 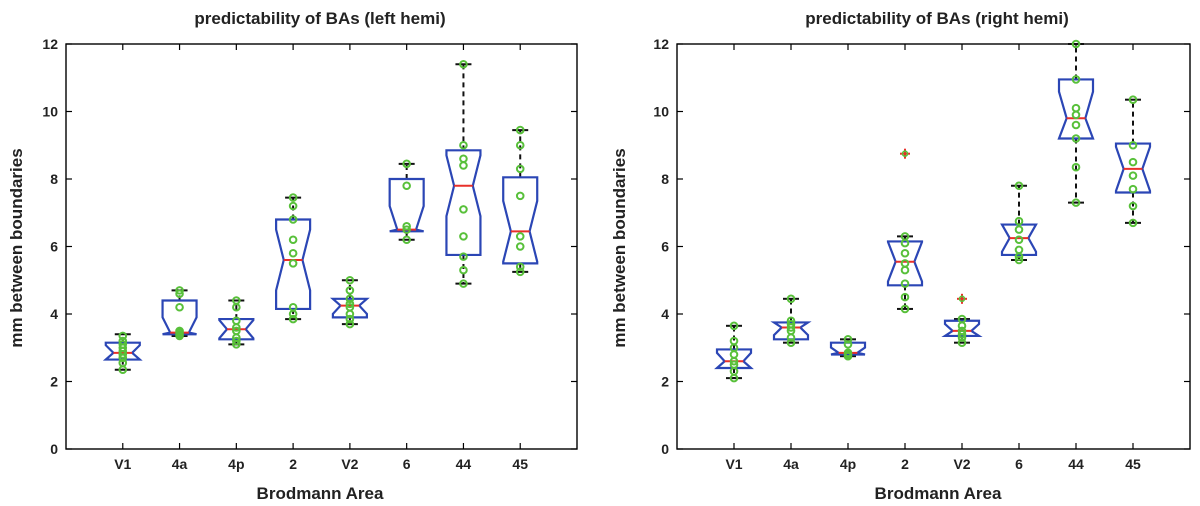 I want to click on y-tick-label: 4, so click(x=665, y=314).